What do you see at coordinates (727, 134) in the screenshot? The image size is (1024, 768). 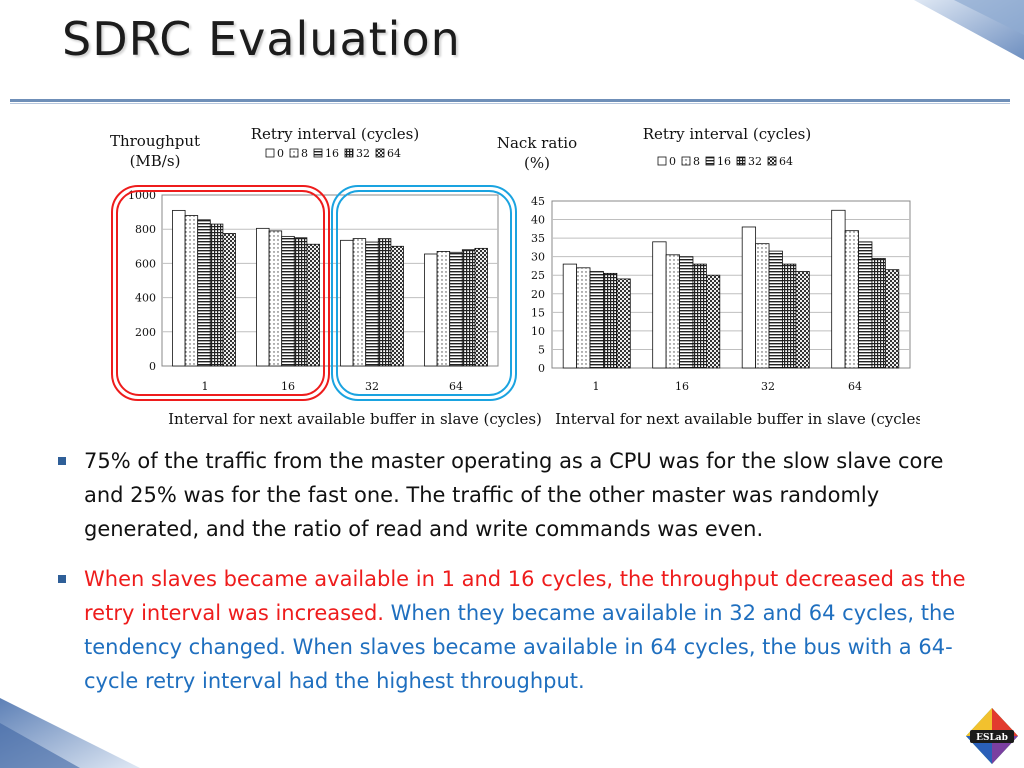 I see `legend-title: Retry interval (cycles)` at bounding box center [727, 134].